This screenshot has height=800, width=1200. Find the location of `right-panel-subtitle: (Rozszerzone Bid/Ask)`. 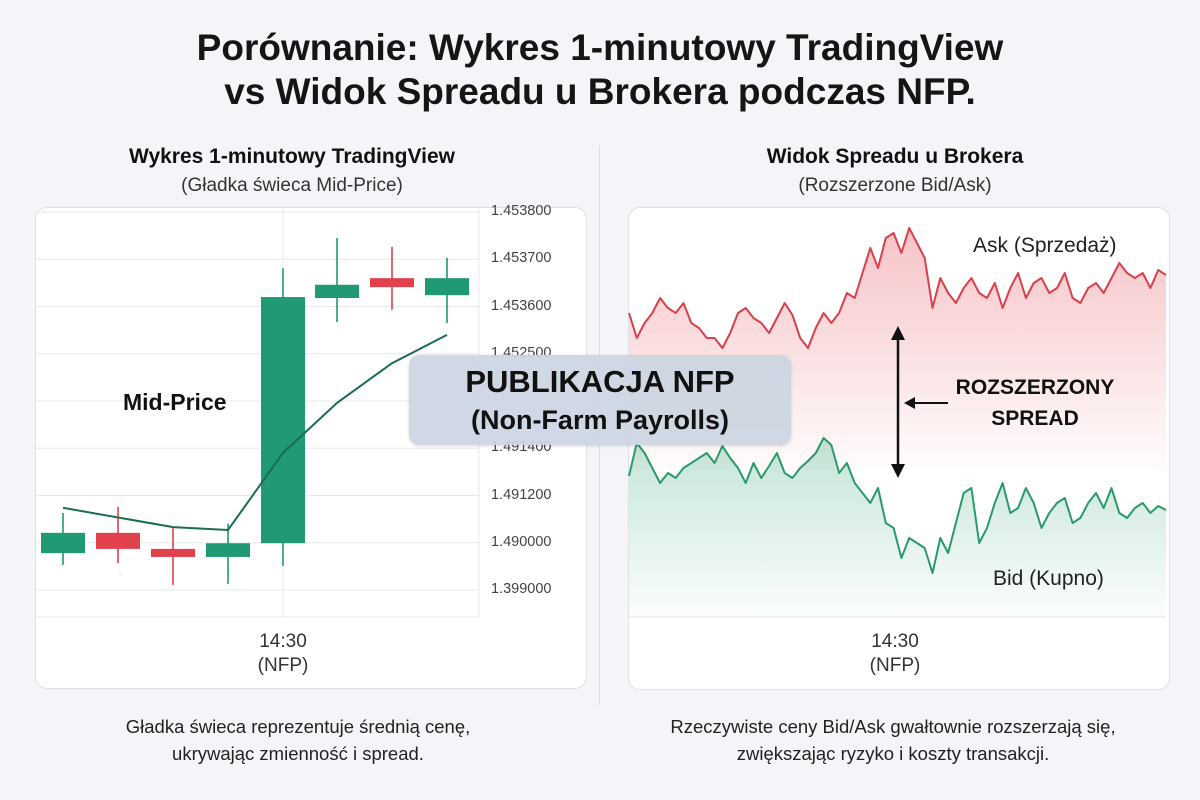

right-panel-subtitle: (Rozszerzone Bid/Ask) is located at coordinates (895, 185).